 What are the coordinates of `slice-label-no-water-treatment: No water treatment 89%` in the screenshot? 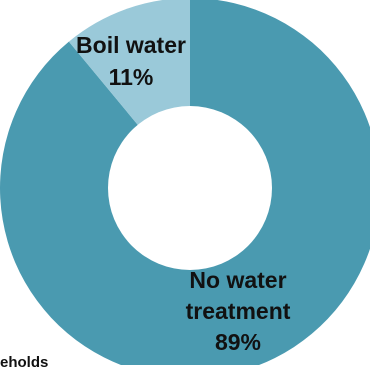 It's located at (238, 311).